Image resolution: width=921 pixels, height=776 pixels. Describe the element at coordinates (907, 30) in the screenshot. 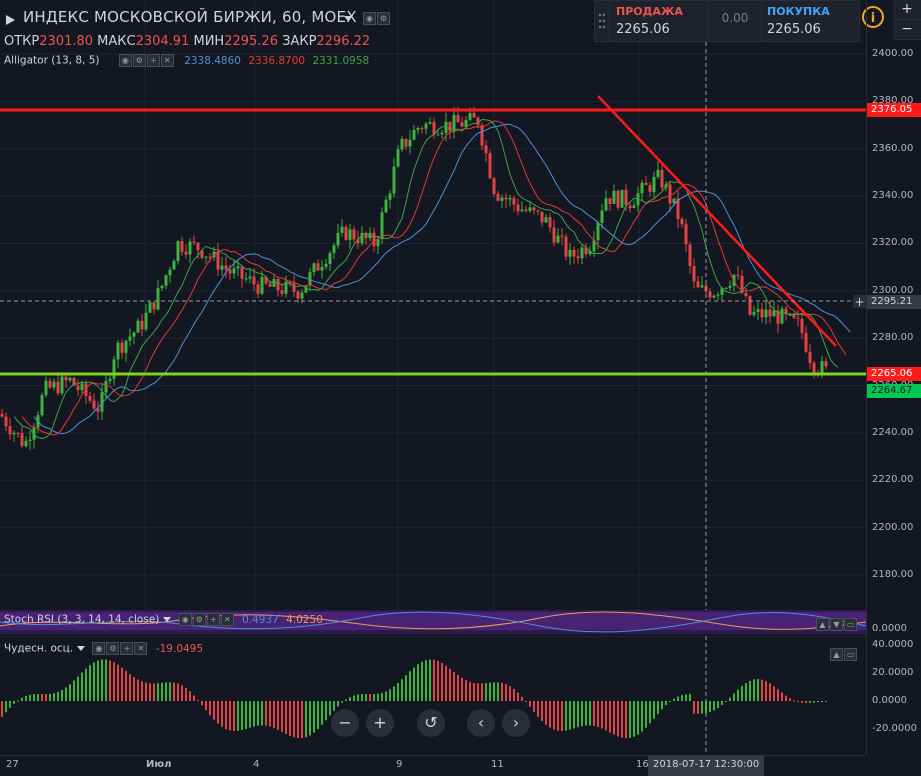

I see `zoom-minus-button: −` at that location.